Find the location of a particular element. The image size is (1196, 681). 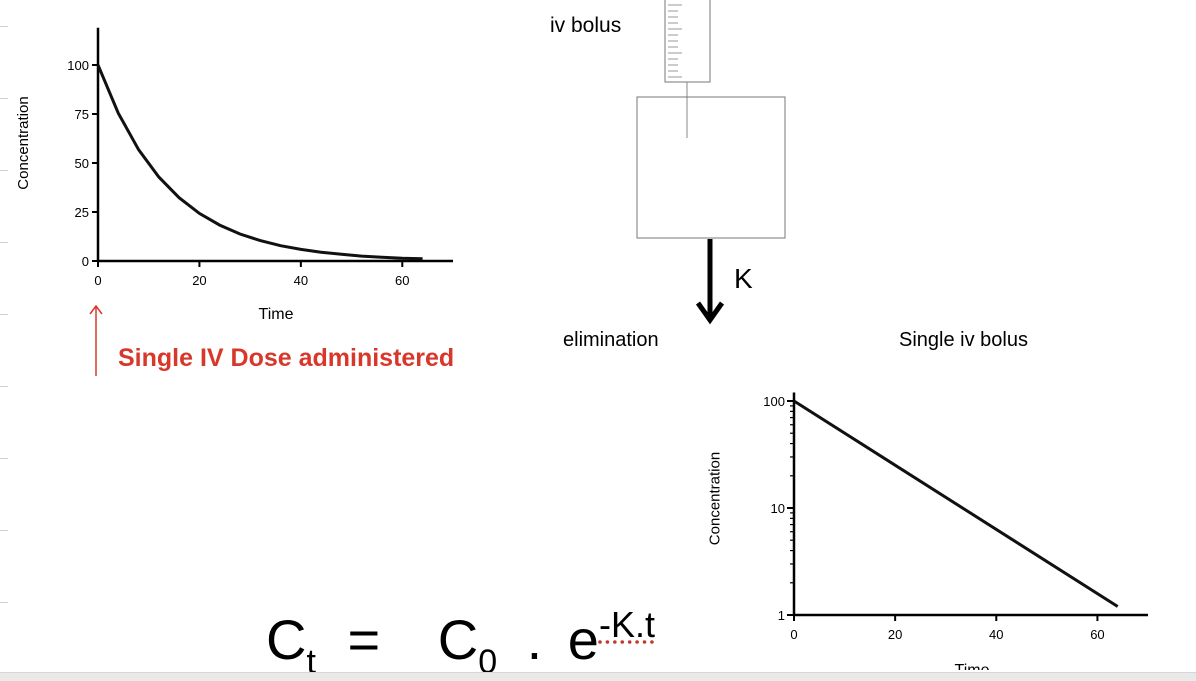

y-tick-label: 25 is located at coordinates (82, 212).